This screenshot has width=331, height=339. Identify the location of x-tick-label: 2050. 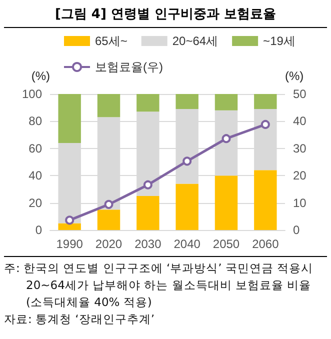
(226, 244).